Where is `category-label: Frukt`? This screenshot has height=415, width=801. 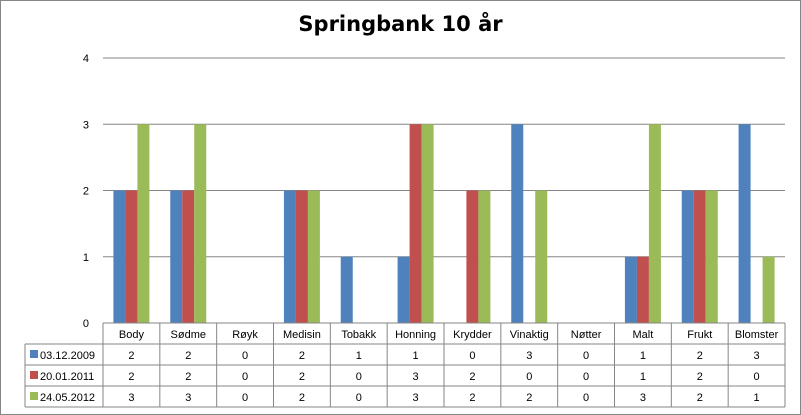 category-label: Frukt is located at coordinates (699, 335).